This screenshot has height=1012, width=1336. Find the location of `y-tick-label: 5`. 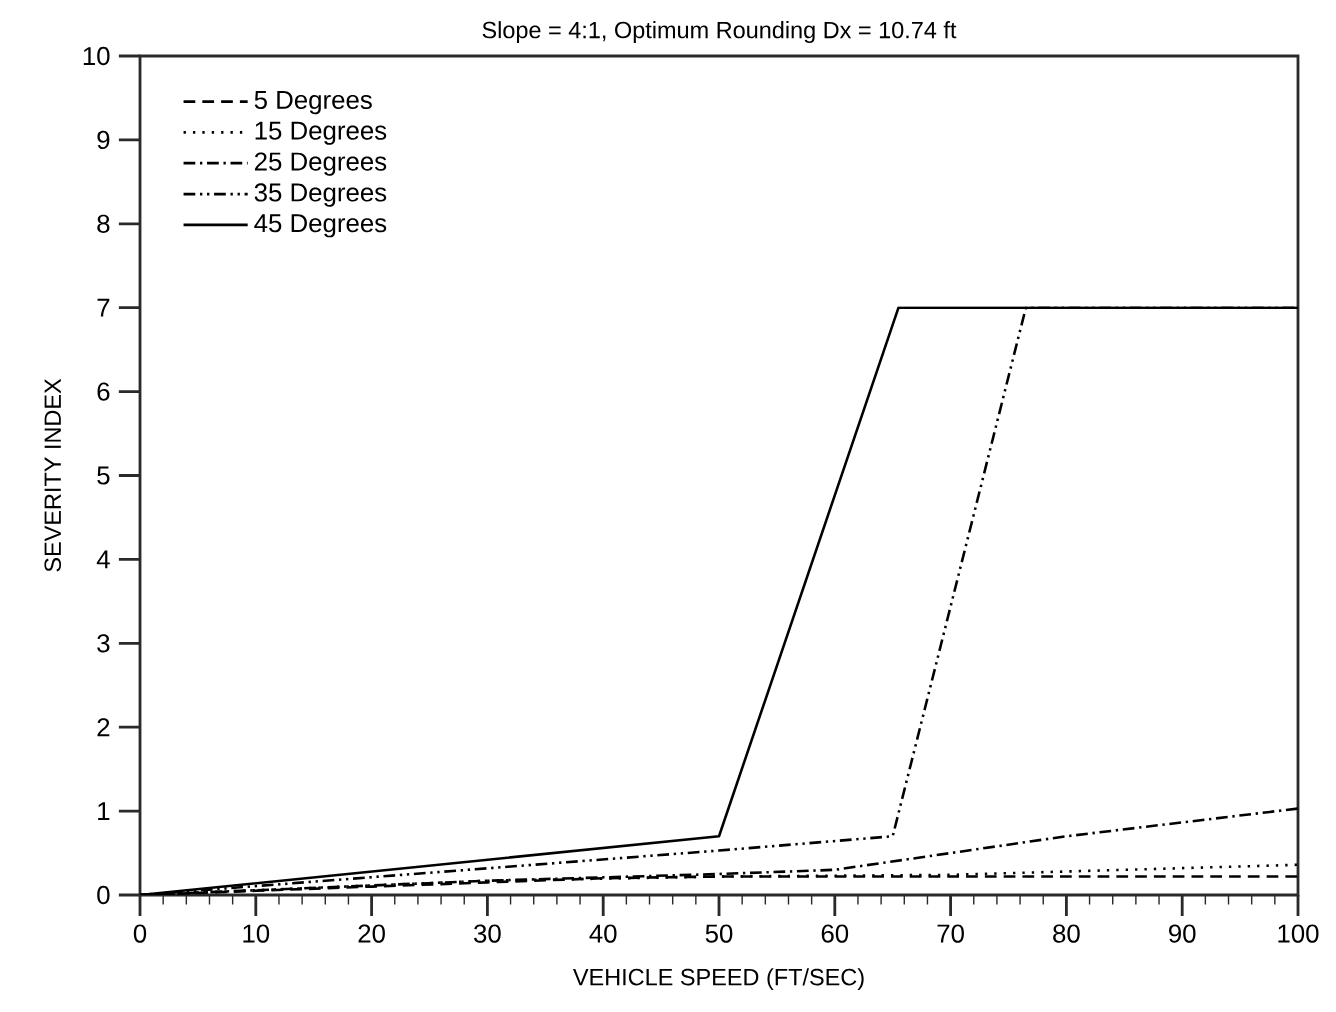

y-tick-label: 5 is located at coordinates (103, 475).